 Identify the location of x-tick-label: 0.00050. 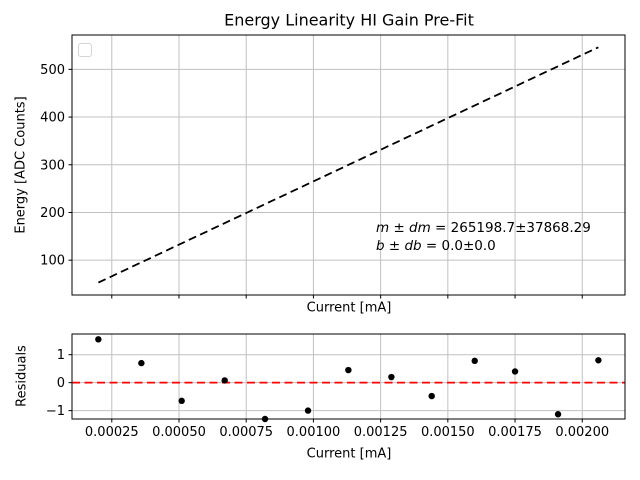
(179, 432).